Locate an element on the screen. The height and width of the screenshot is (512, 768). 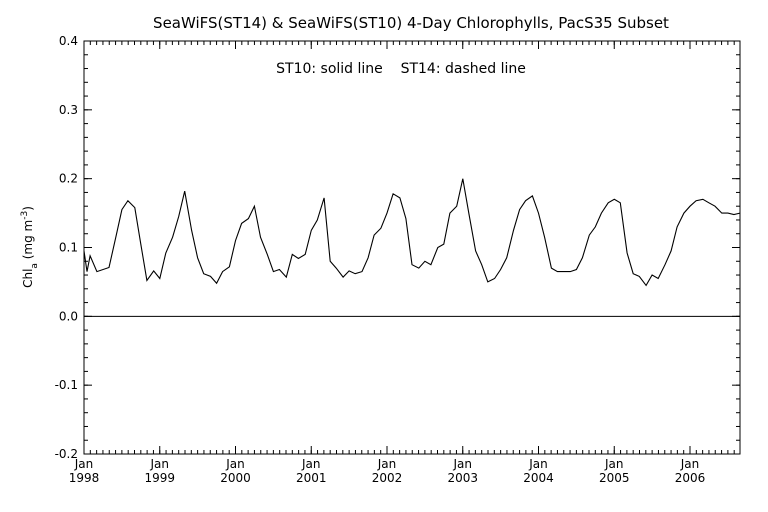
y-tick-label: 0.0 is located at coordinates (68, 316).